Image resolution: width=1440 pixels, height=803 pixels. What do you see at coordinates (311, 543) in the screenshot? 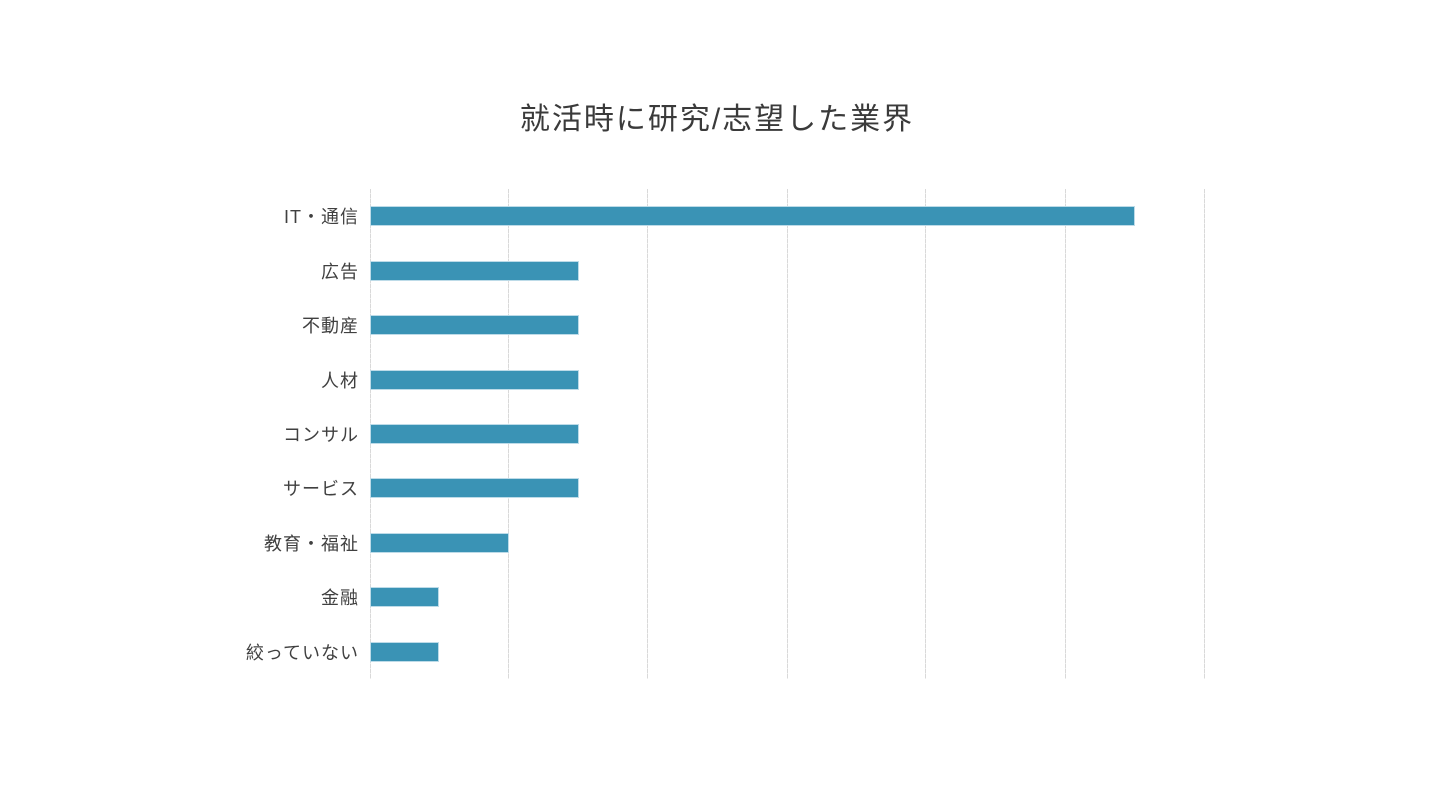
I see `category-label: 教育・福祉` at bounding box center [311, 543].